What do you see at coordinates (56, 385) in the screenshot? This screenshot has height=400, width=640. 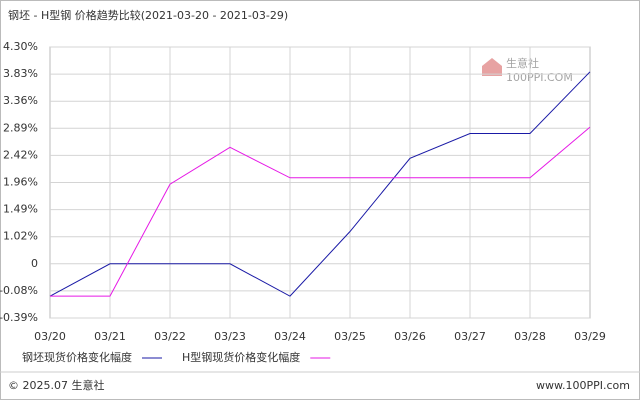 I see `footer-copyright: © 2025.07 生意社` at bounding box center [56, 385].